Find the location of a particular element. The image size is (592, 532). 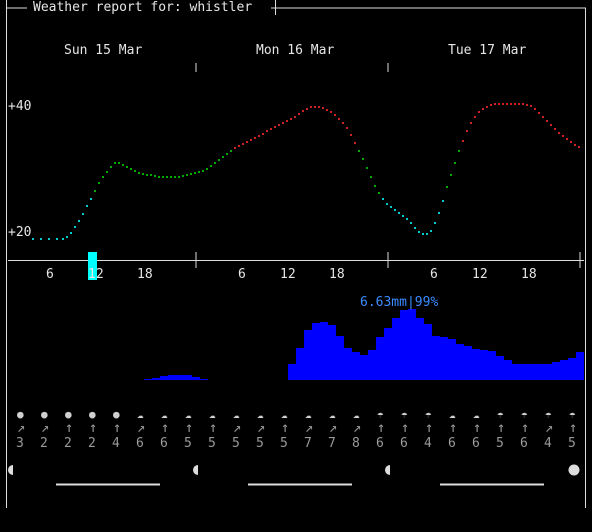

report-title: Weather report for: whistler is located at coordinates (143, 7).